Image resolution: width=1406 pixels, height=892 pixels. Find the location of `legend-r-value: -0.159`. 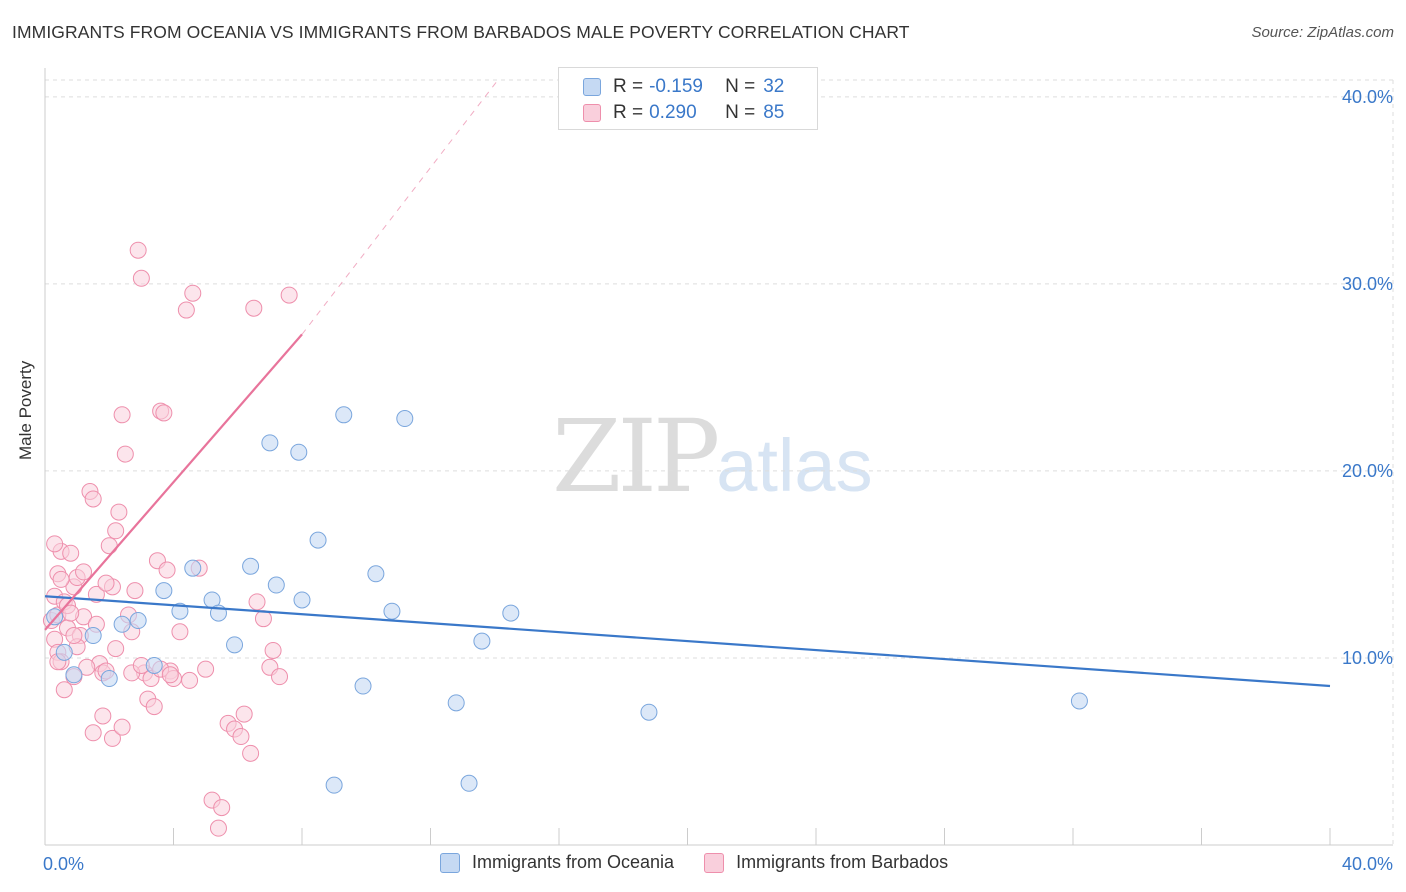

legend-r-value: -0.159 is located at coordinates (676, 86).